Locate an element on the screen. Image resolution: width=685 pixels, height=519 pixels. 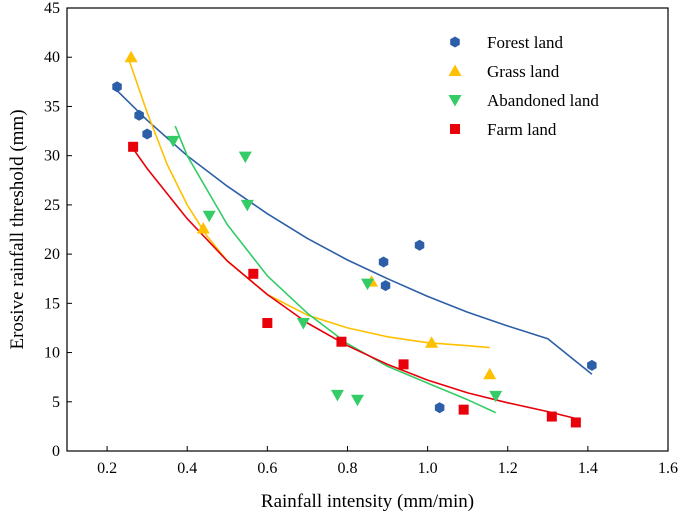
legend-item-grass-land: Grass land is located at coordinates (504, 71).